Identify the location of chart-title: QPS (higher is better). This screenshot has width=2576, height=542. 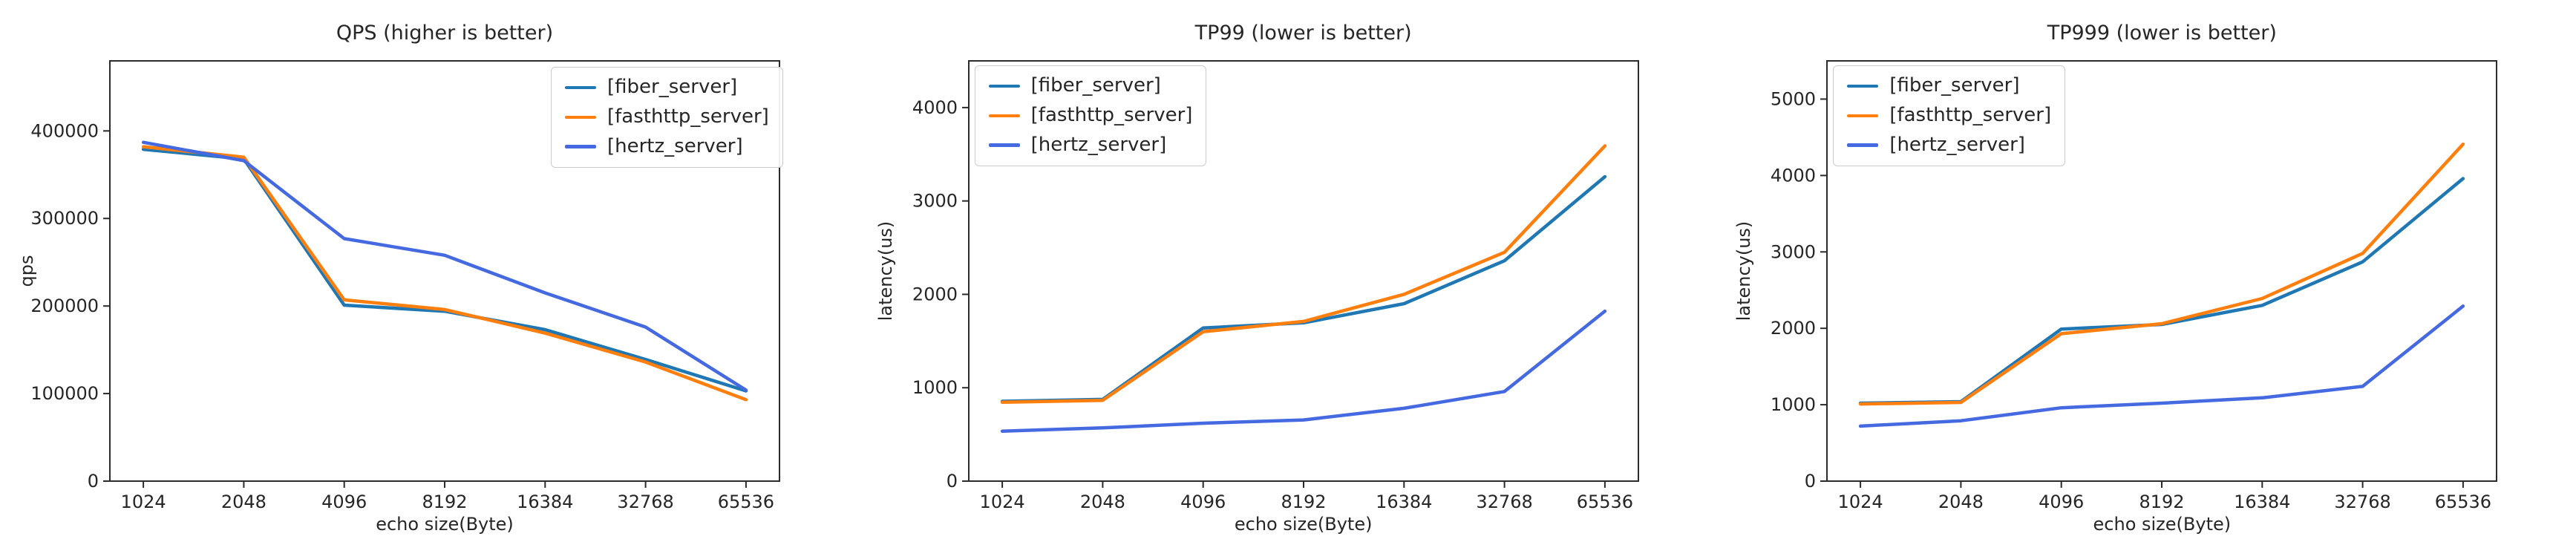
(445, 33).